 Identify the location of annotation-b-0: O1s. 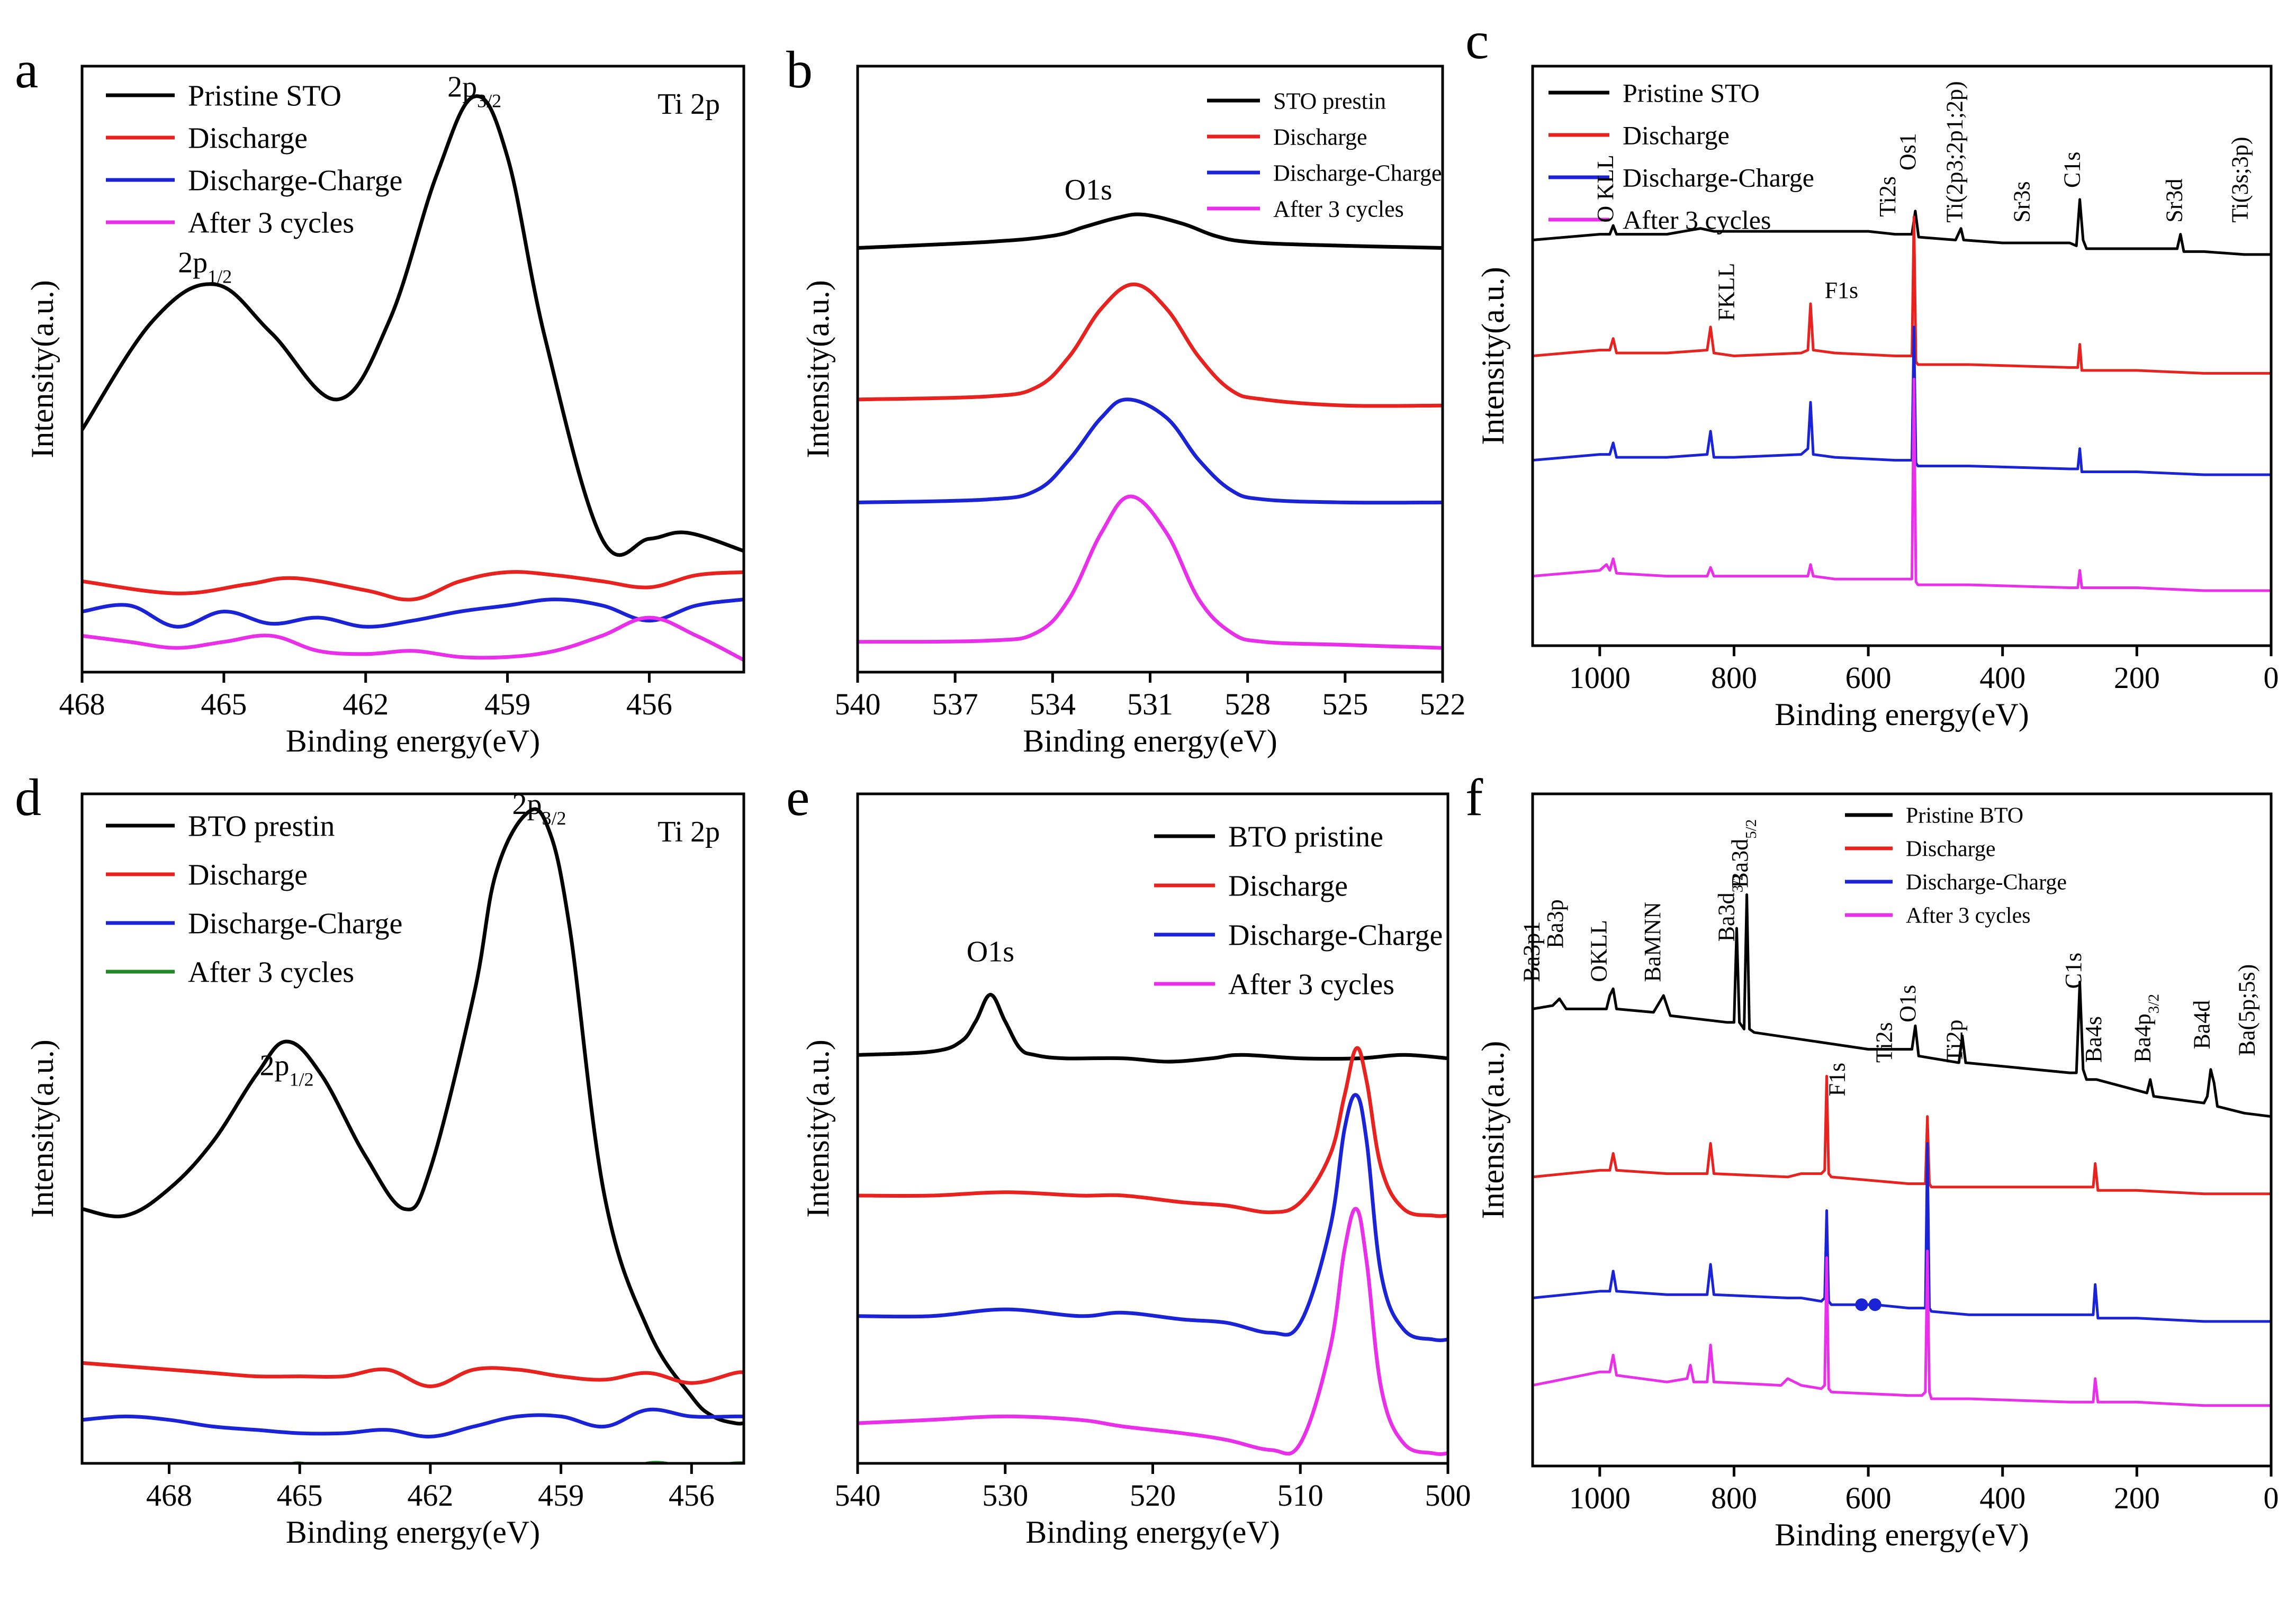
(1089, 190).